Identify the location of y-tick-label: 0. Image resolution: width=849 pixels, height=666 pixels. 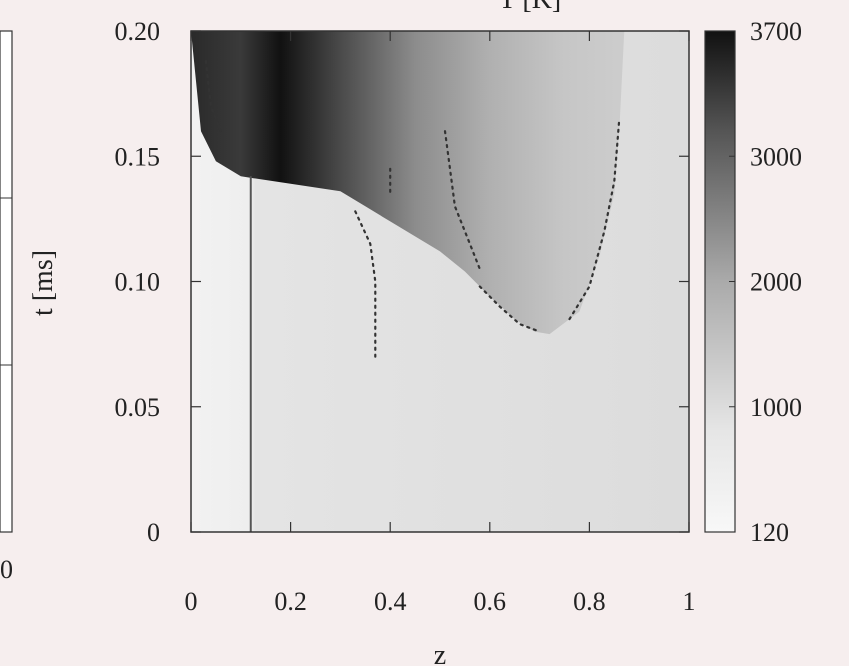
(153, 532).